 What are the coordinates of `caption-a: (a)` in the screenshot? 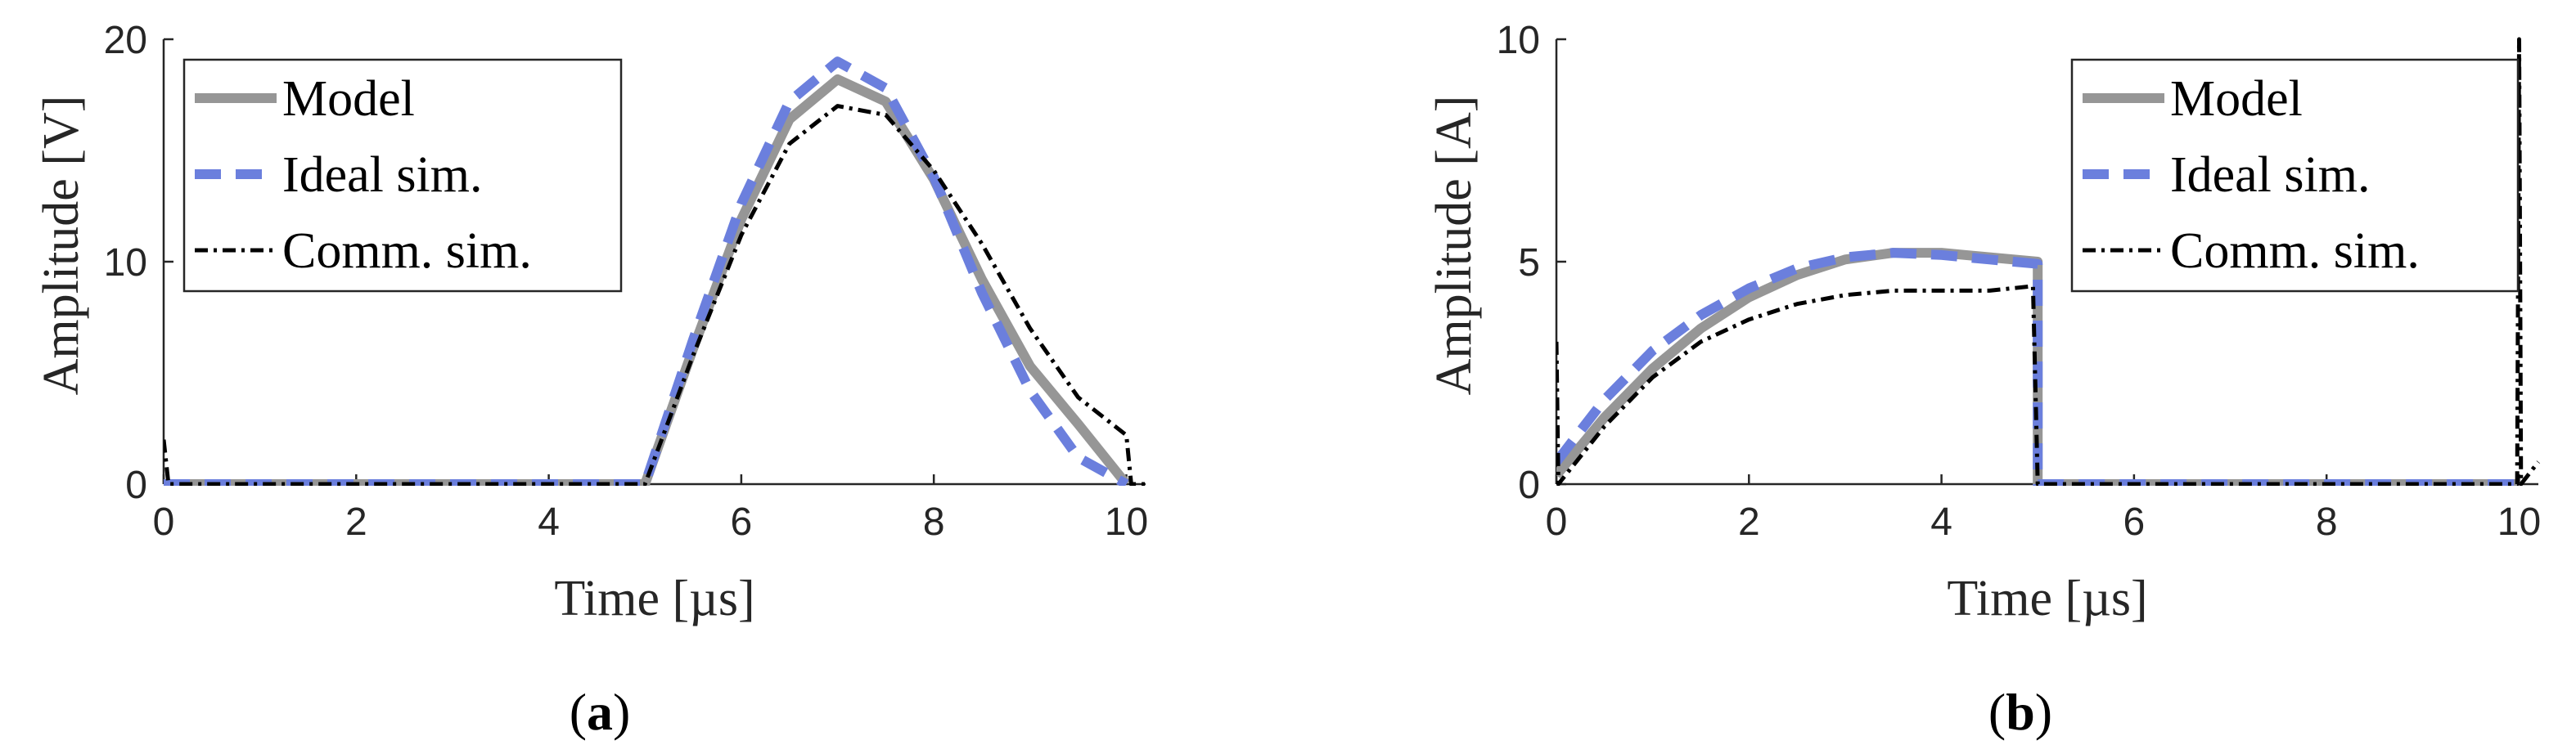 It's located at (600, 712).